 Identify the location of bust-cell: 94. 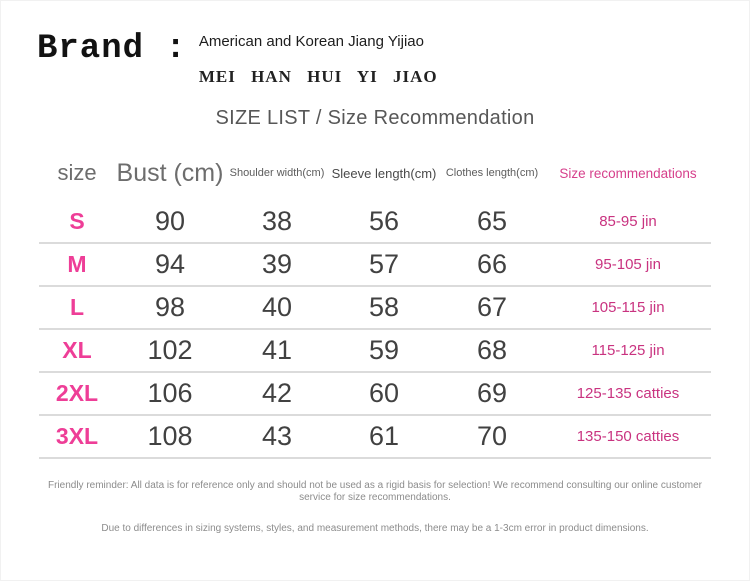
(170, 265).